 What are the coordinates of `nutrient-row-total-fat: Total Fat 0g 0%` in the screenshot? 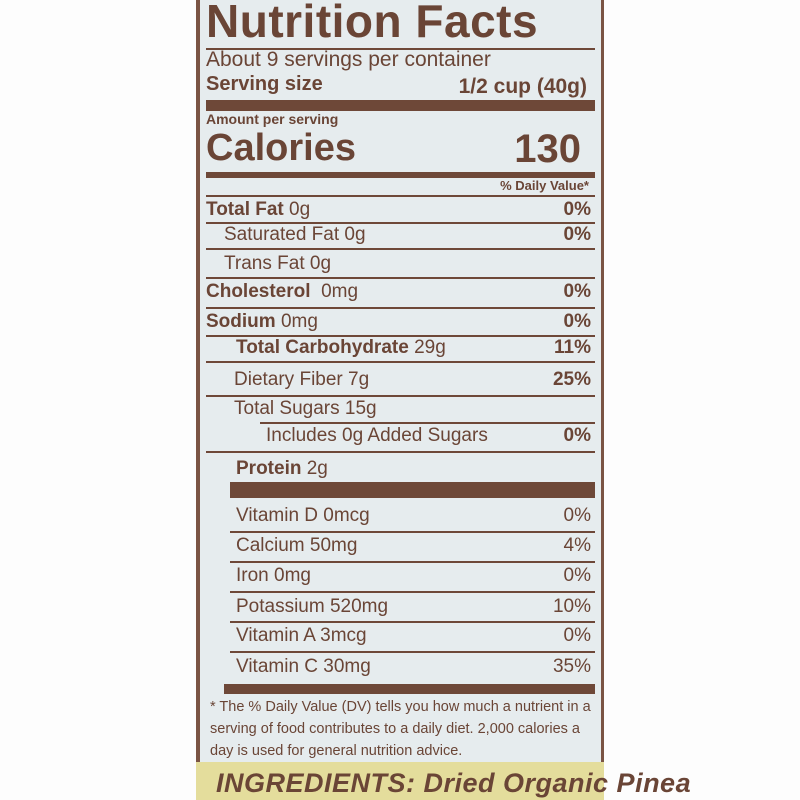 It's located at (400, 210).